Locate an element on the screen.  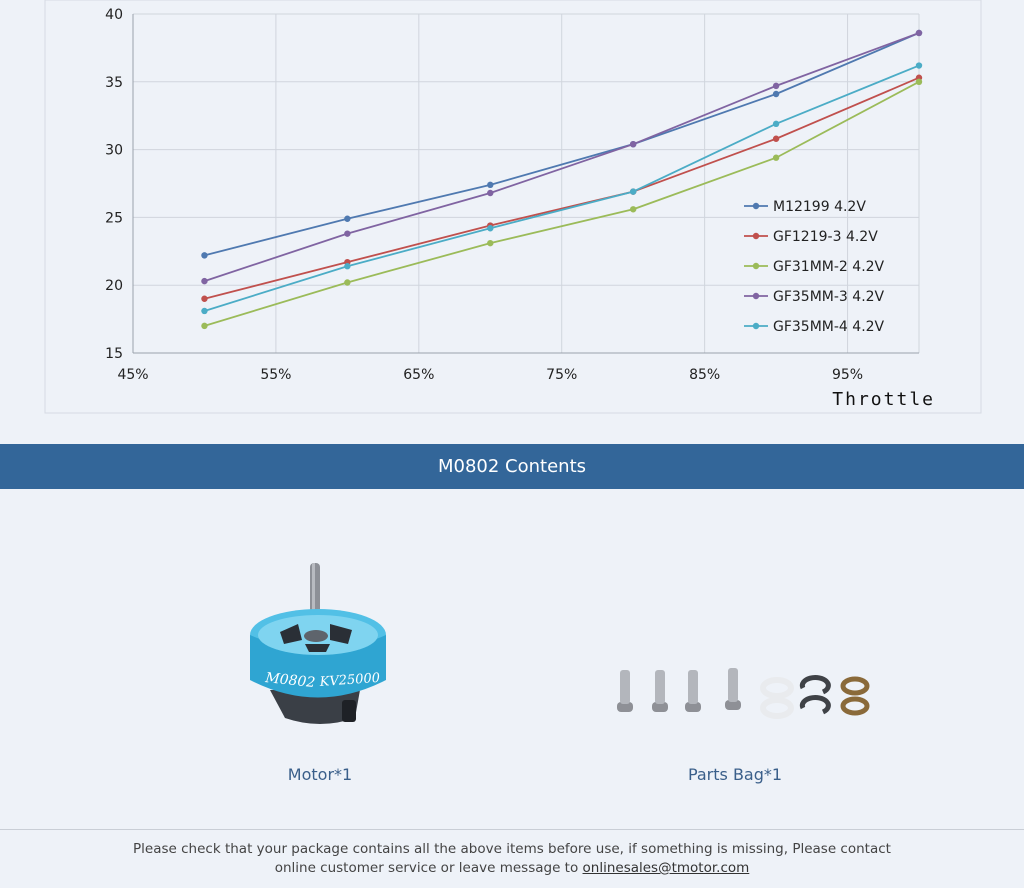
legend-entry: GF31MM-2 4.2V is located at coordinates (829, 267).